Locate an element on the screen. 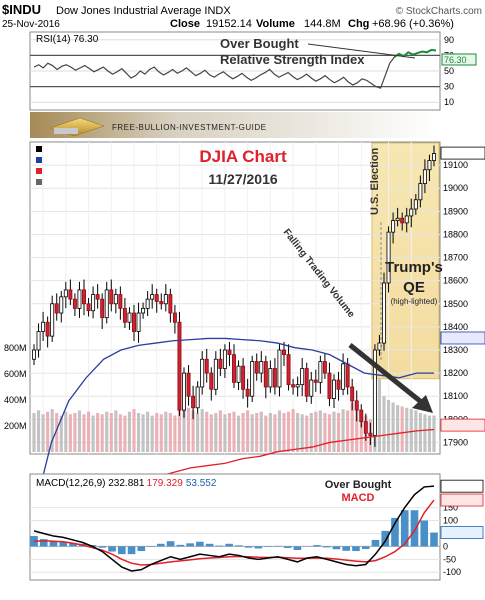 The width and height of the screenshot is (485, 600). legend-swatch is located at coordinates (39, 171).